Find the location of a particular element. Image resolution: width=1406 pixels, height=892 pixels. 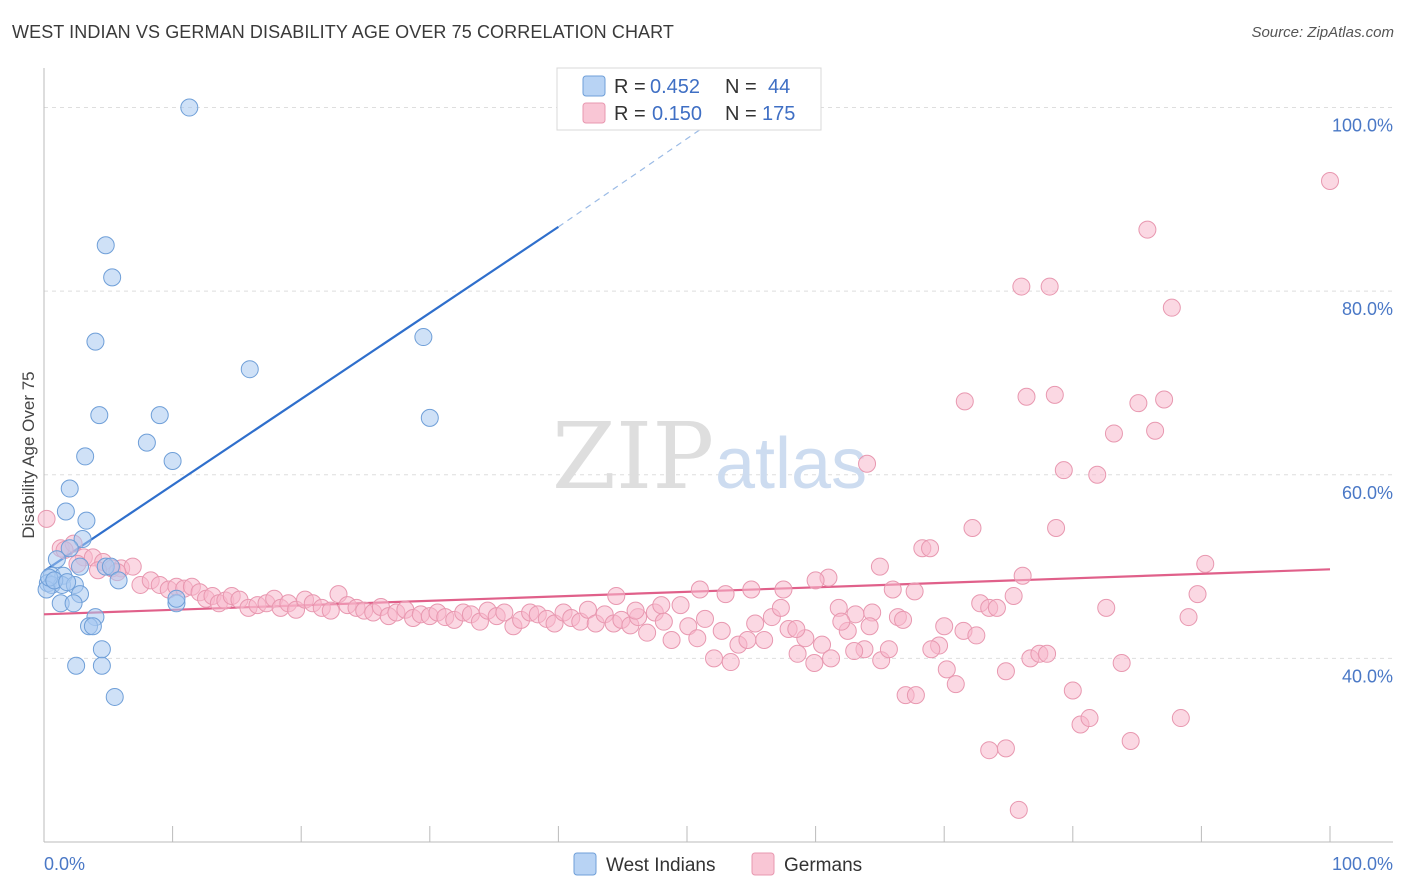

bottom-legend-swatch-west-indians is located at coordinates (585, 864).